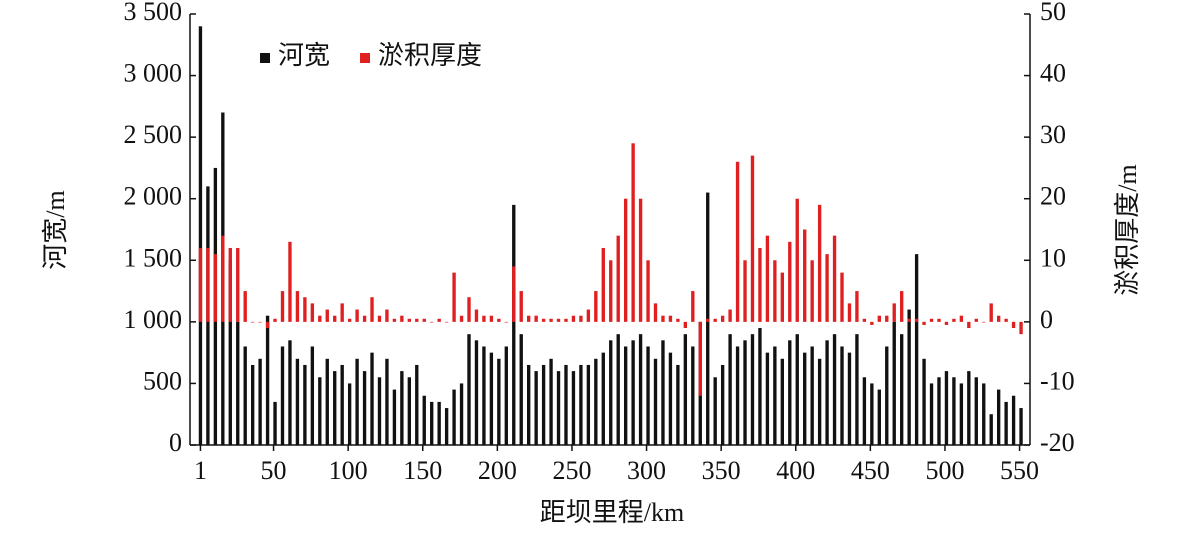 This screenshot has height=535, width=1200. What do you see at coordinates (1057, 380) in the screenshot?
I see `y2-tick-label: -10` at bounding box center [1057, 380].